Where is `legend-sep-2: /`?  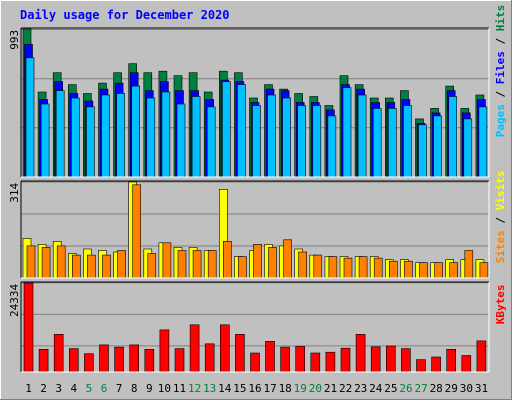
legend-sep-2: / is located at coordinates (500, 41).